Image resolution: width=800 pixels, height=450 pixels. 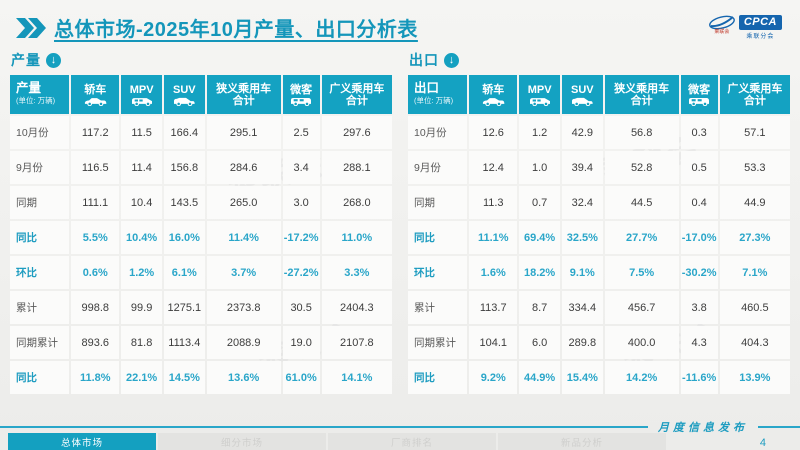 I want to click on table-cell: 14.5%, so click(x=184, y=377).